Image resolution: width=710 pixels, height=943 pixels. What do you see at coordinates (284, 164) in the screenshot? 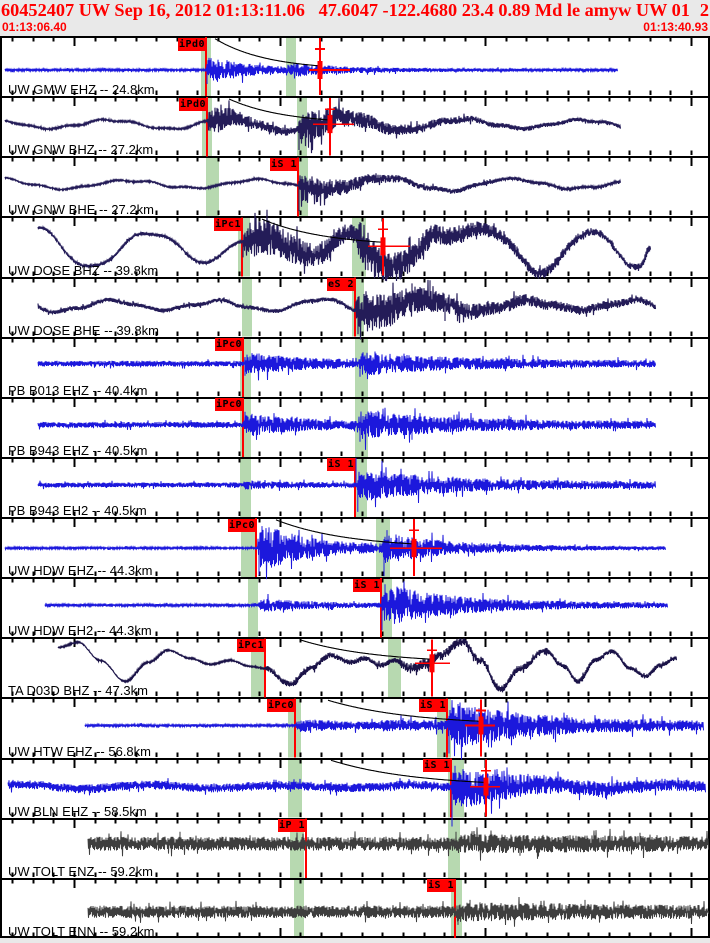
I see `pick-flag-s-gnw-bhe: iS 1` at bounding box center [284, 164].